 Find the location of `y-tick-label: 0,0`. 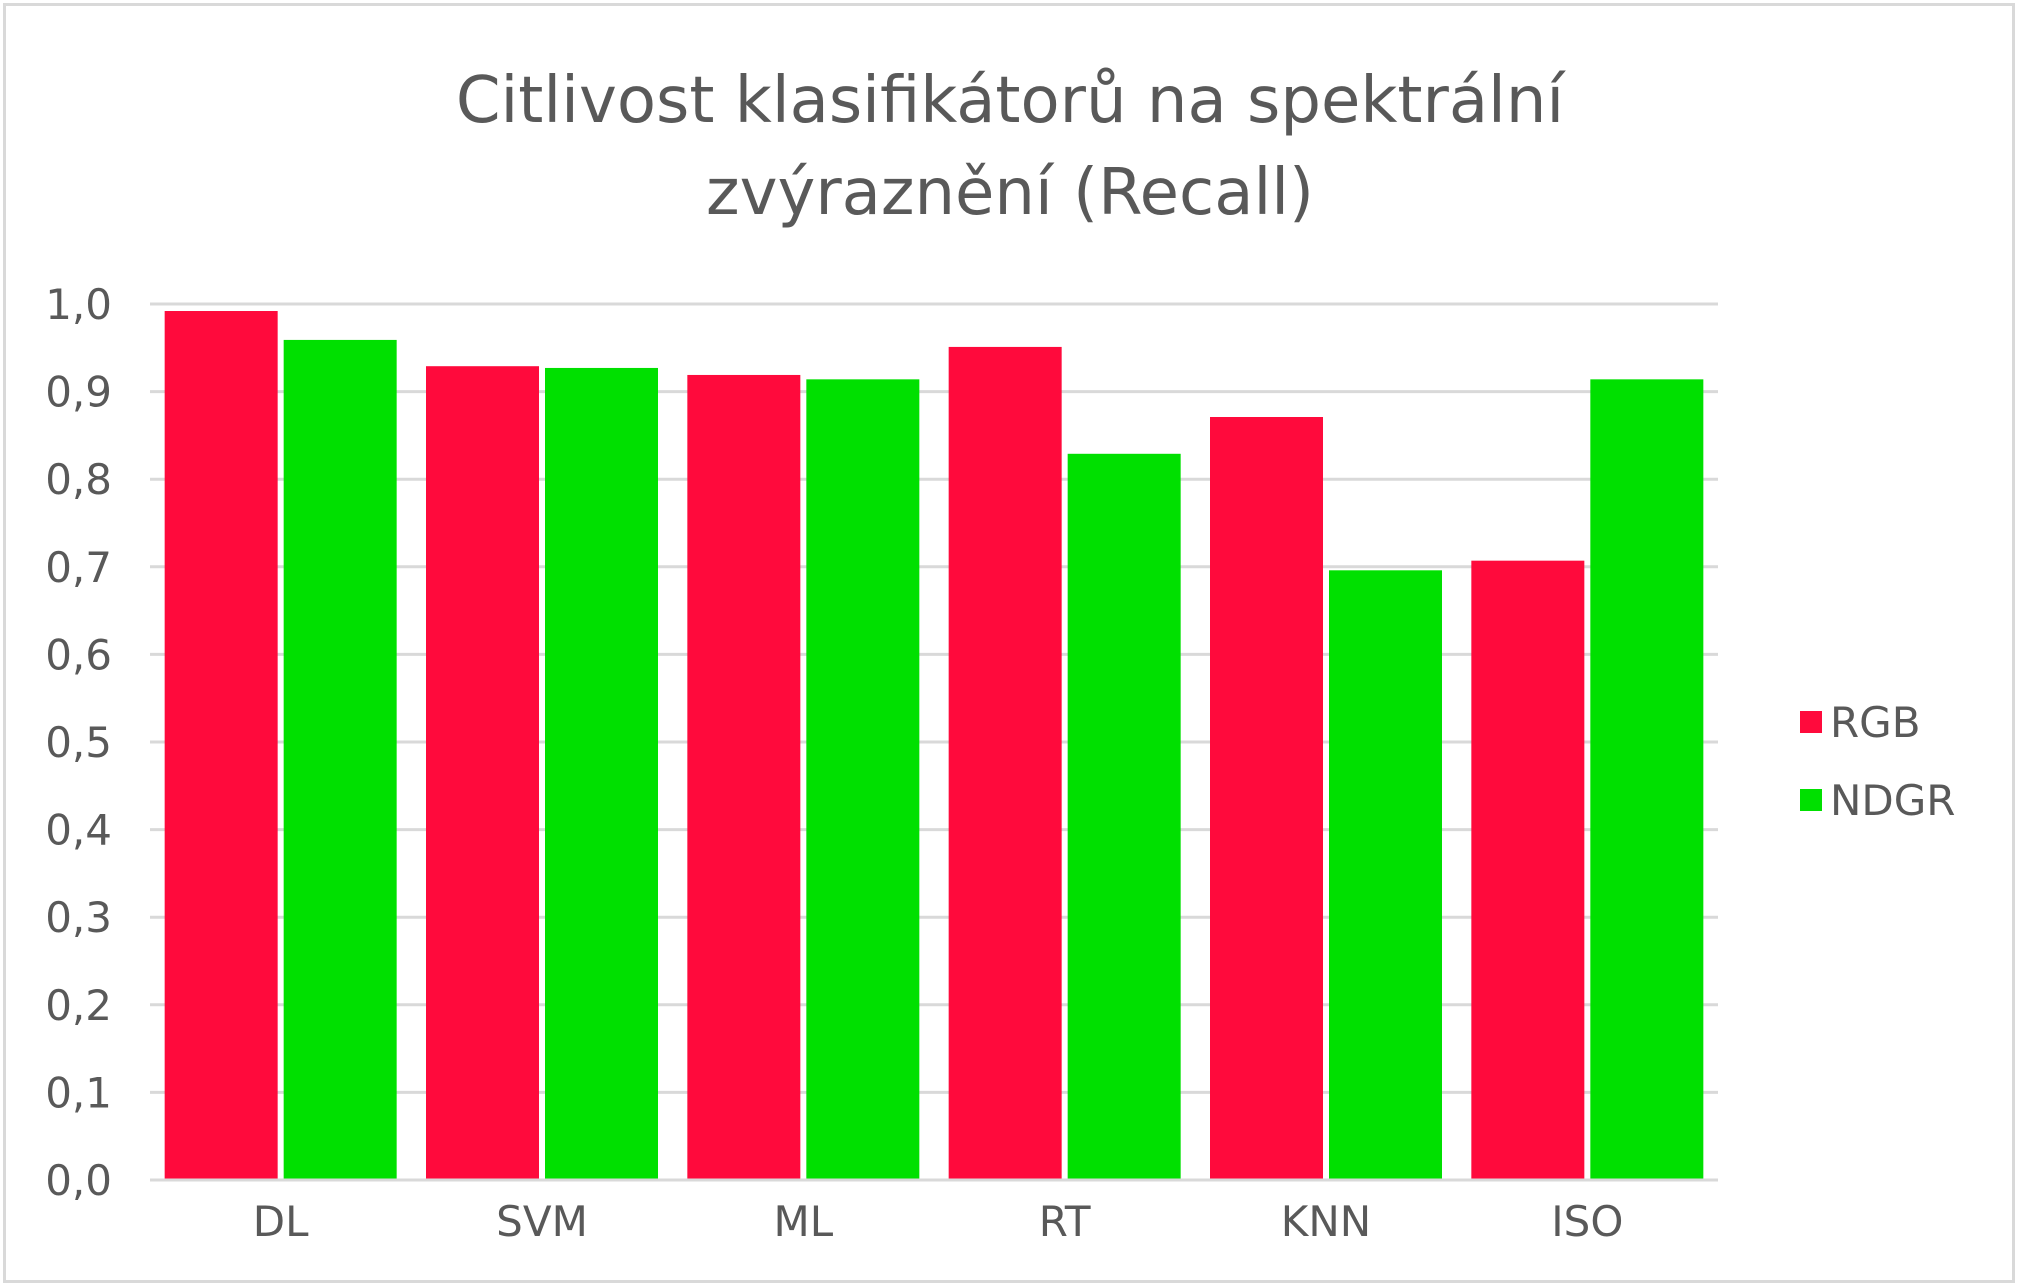

y-tick-label: 0,0 is located at coordinates (78, 1180).